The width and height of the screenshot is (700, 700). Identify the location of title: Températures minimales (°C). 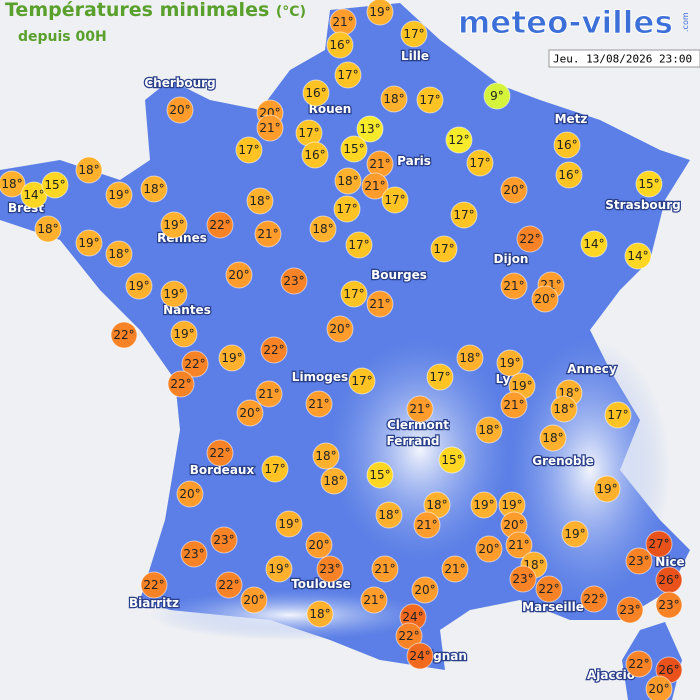
(155, 10).